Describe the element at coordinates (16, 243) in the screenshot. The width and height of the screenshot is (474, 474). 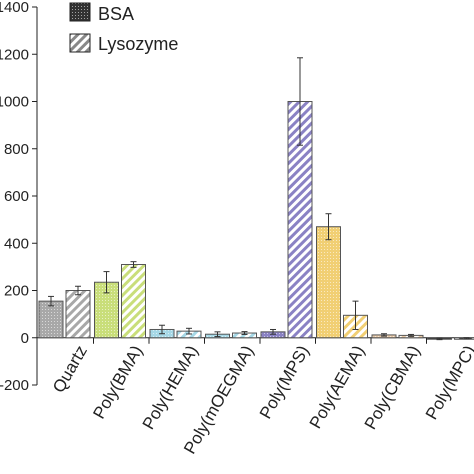
I see `y-tick-label: 400` at that location.